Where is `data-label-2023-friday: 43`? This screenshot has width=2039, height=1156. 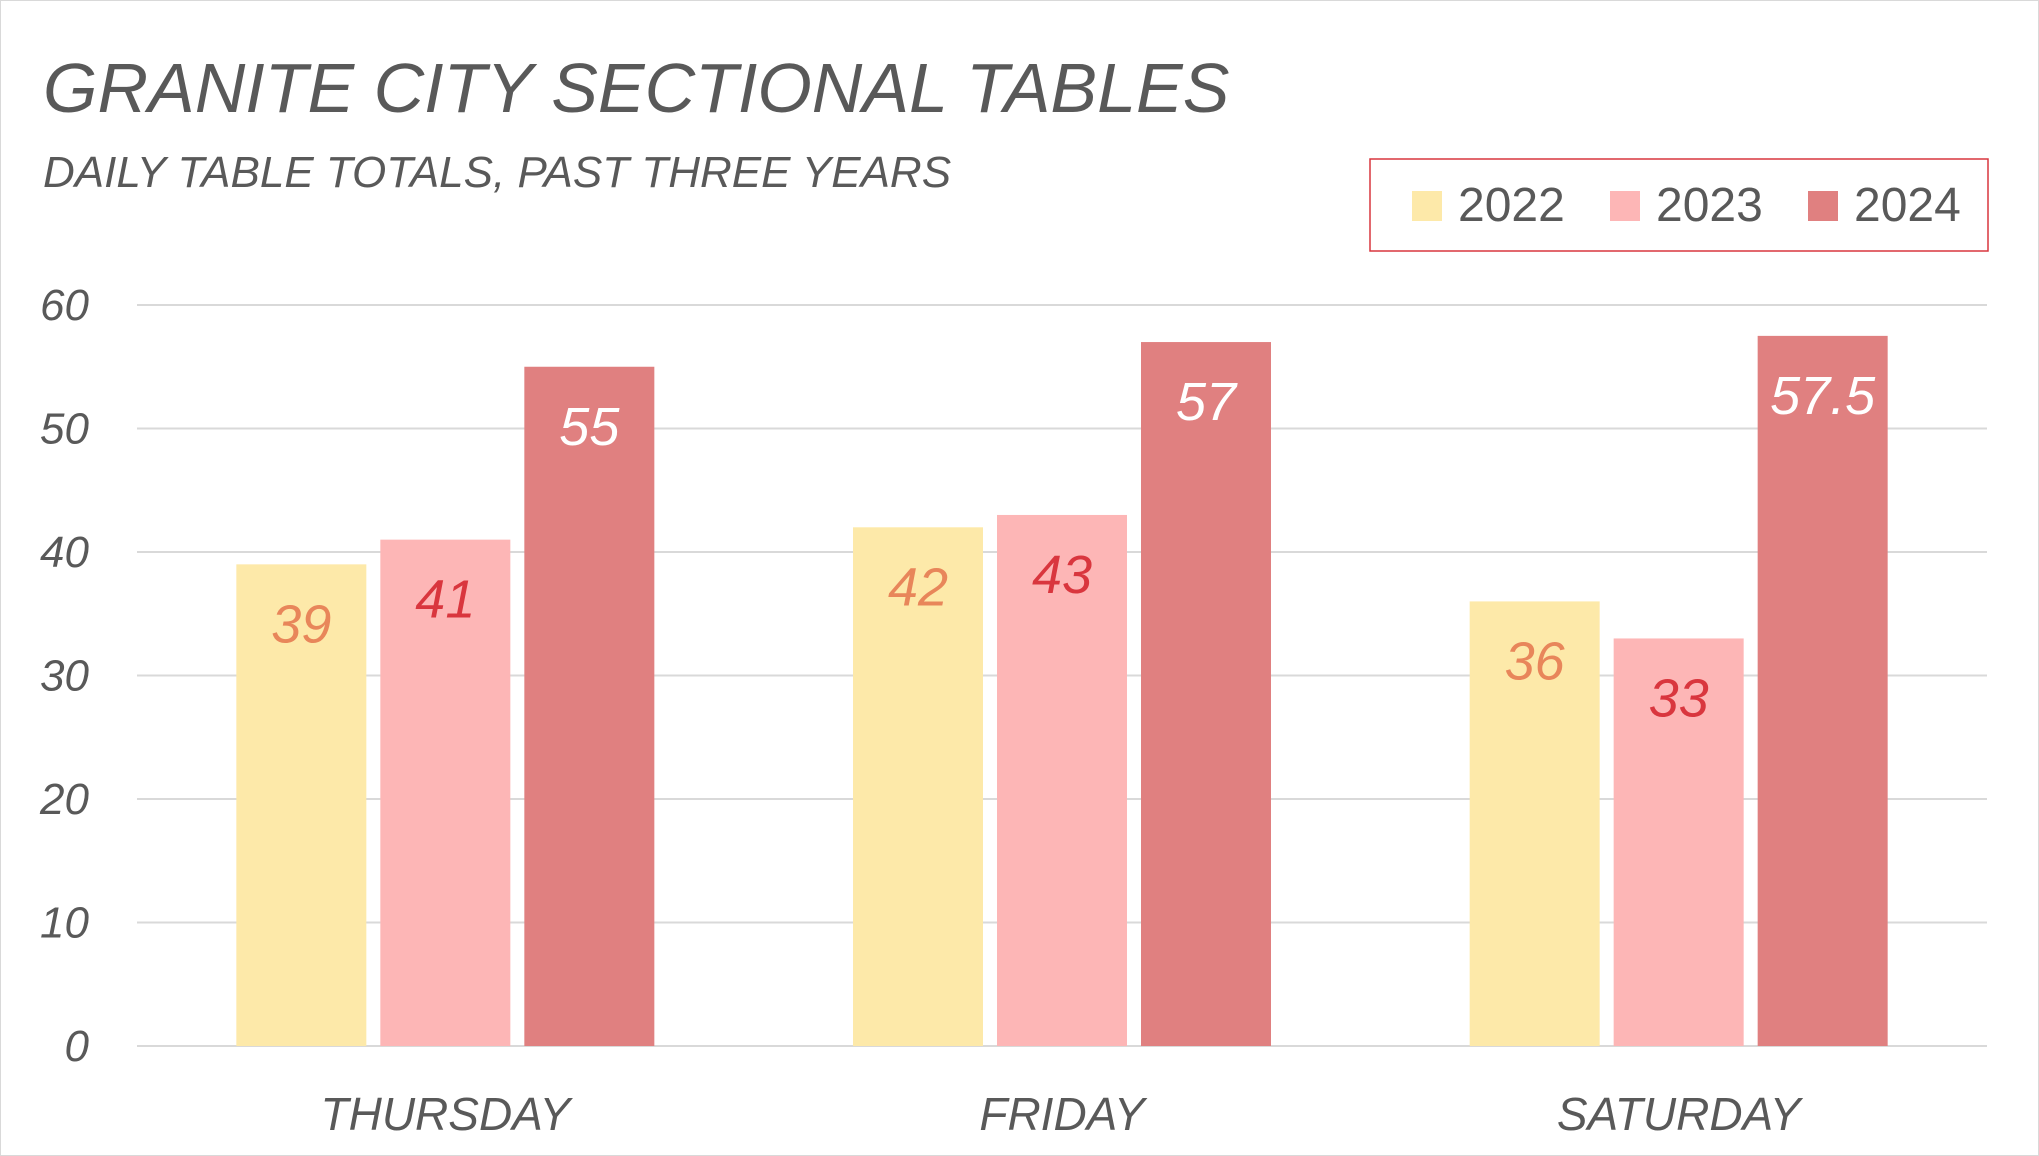
data-label-2023-friday: 43 is located at coordinates (1062, 575).